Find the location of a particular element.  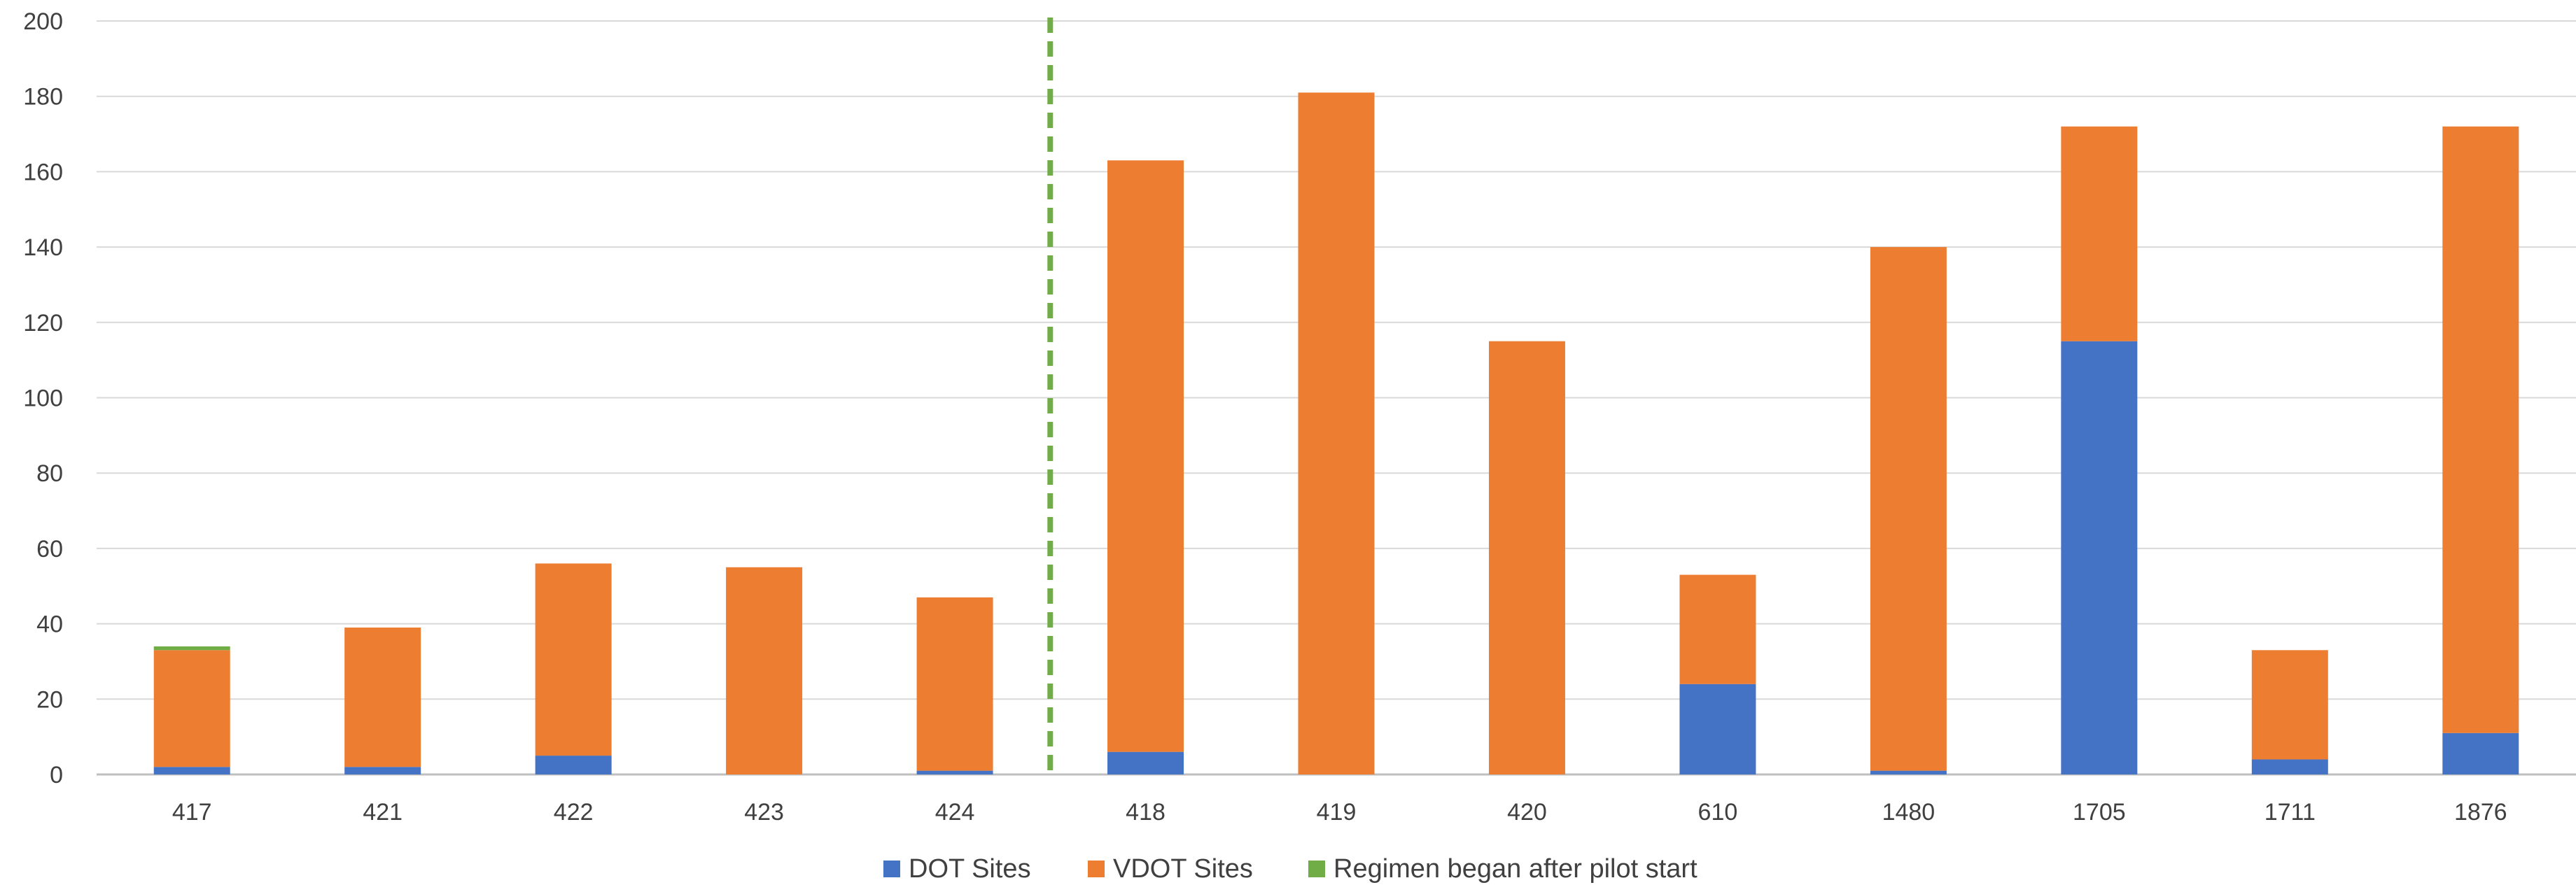

x-tick-label: 420 is located at coordinates (1527, 812).